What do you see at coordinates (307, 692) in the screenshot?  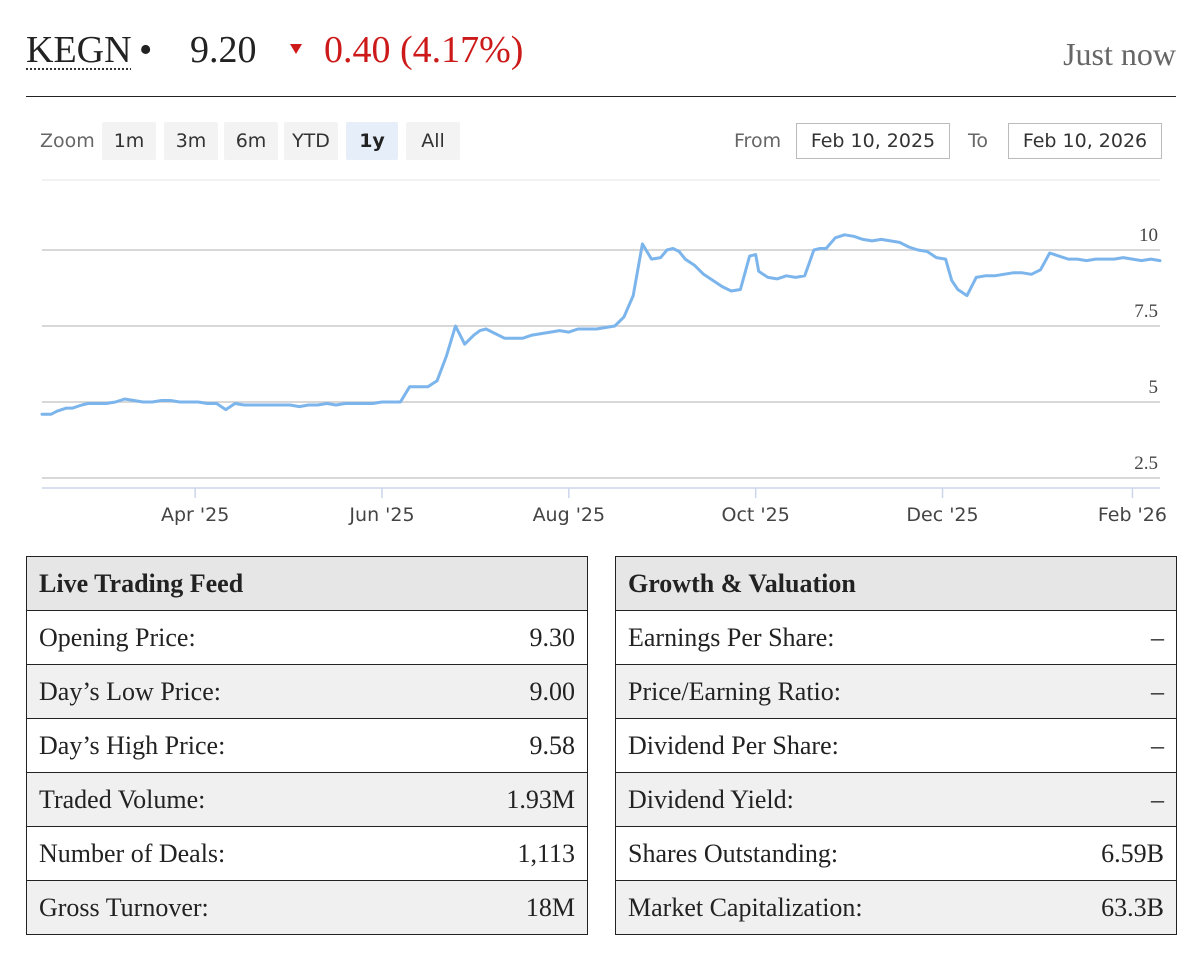 I see `table-row: Day’s Low Price: 9.00` at bounding box center [307, 692].